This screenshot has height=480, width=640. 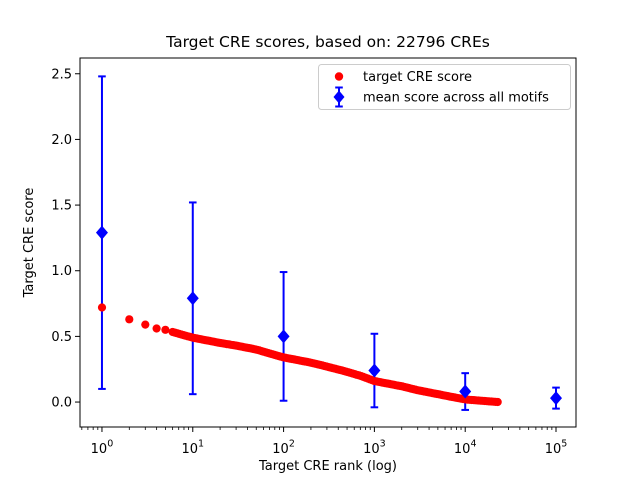 What do you see at coordinates (77, 238) in the screenshot?
I see `y-axis-major-ticks` at bounding box center [77, 238].